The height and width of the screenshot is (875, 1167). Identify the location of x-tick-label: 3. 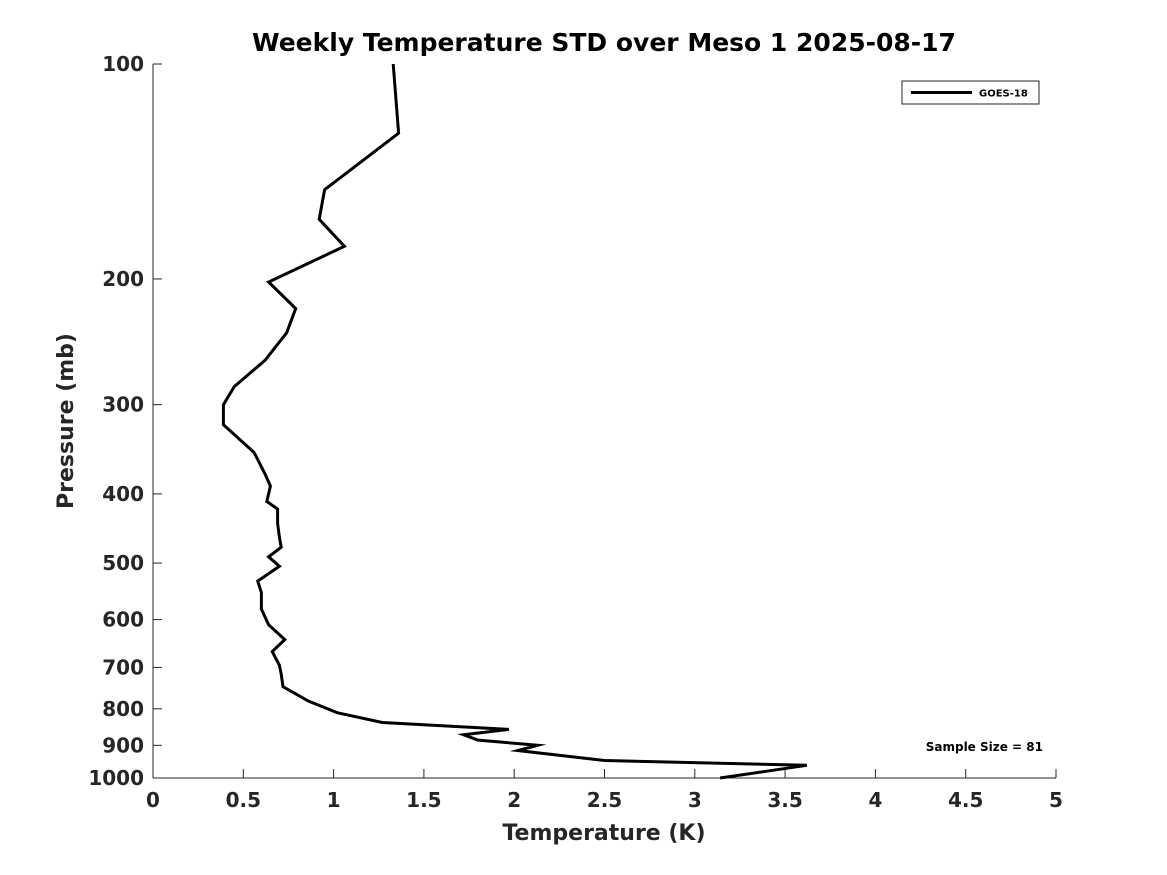
(695, 800).